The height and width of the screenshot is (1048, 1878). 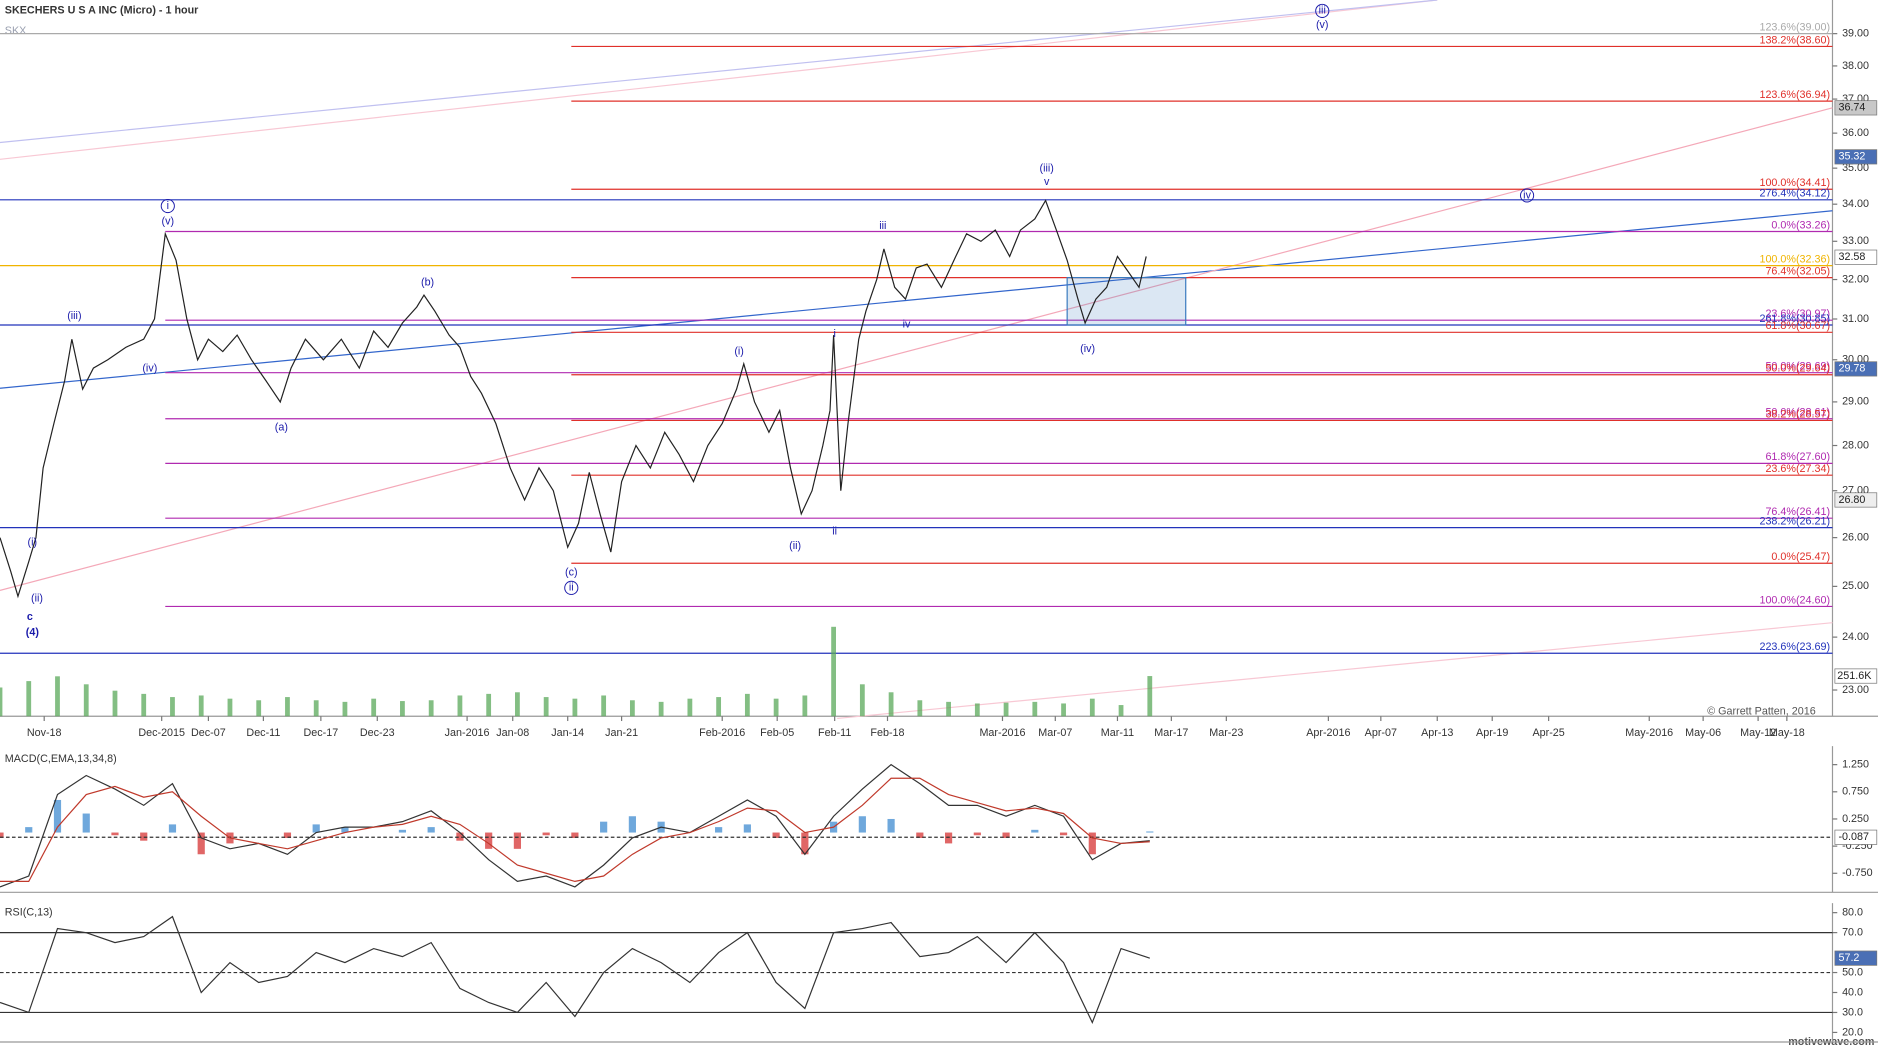 I want to click on fib-level-label: 223.6%(23.69), so click(x=1794, y=647).